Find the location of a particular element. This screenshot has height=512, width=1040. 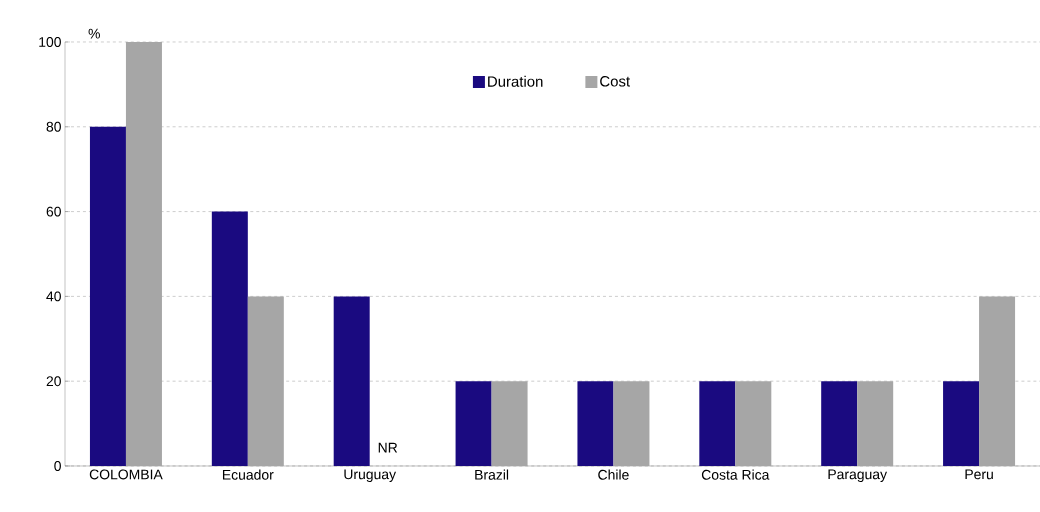

x-tick-label: Chile is located at coordinates (613, 474).